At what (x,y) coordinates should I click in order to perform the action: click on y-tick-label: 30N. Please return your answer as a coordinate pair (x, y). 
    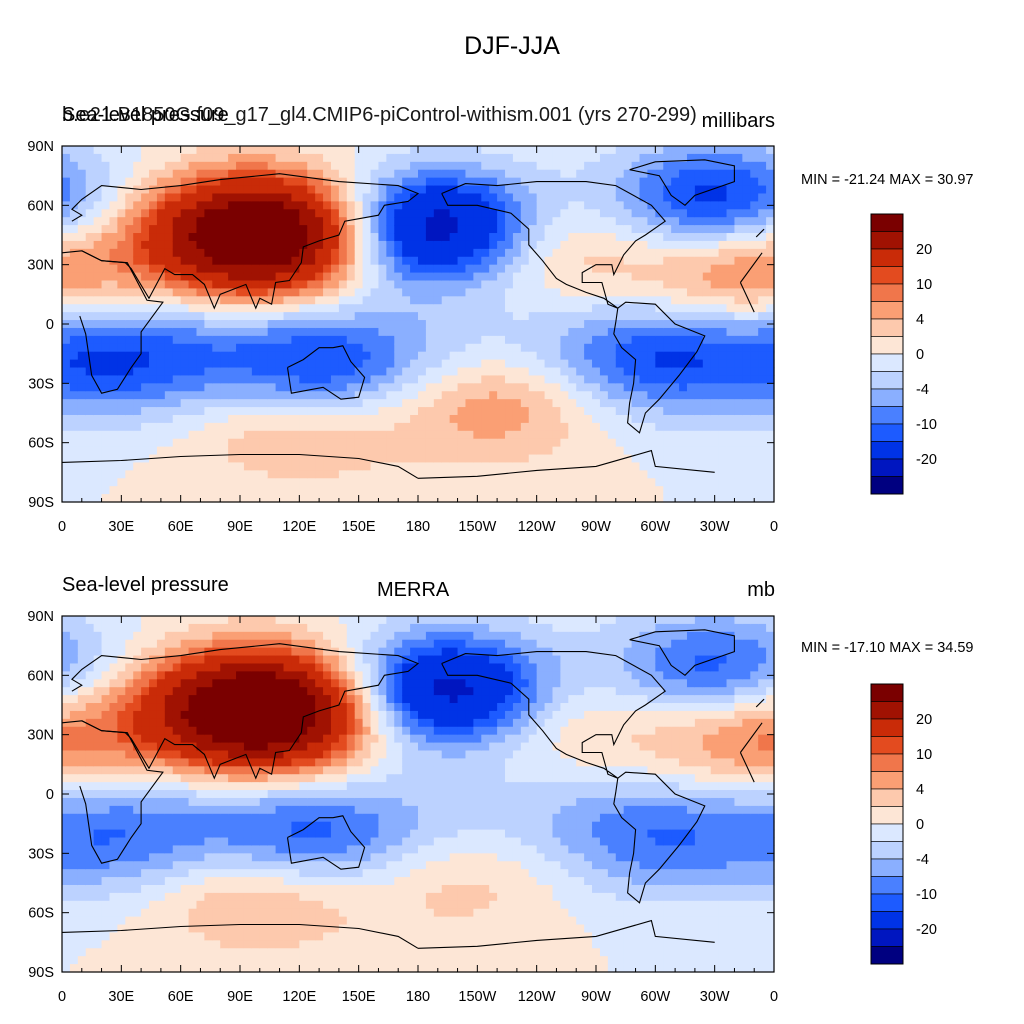
    Looking at the image, I should click on (40, 266).